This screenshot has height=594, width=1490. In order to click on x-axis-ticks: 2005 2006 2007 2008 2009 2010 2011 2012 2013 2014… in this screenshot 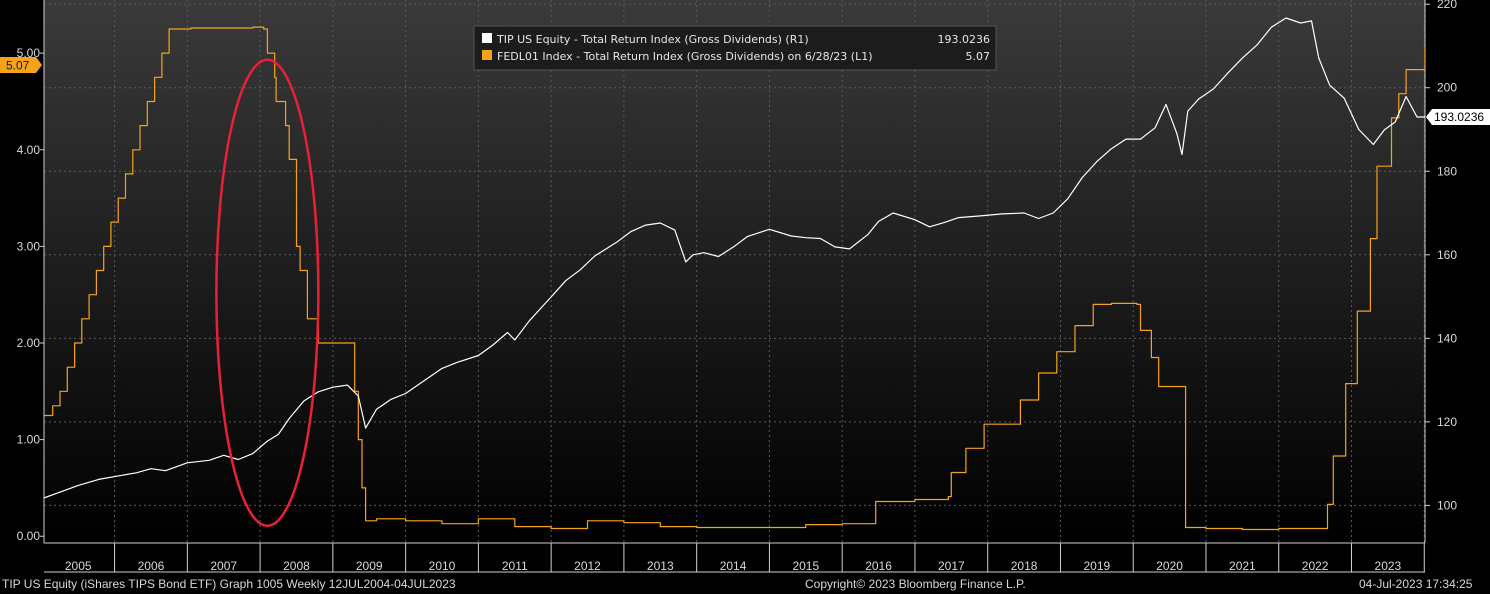, I will do `click(733, 566)`.